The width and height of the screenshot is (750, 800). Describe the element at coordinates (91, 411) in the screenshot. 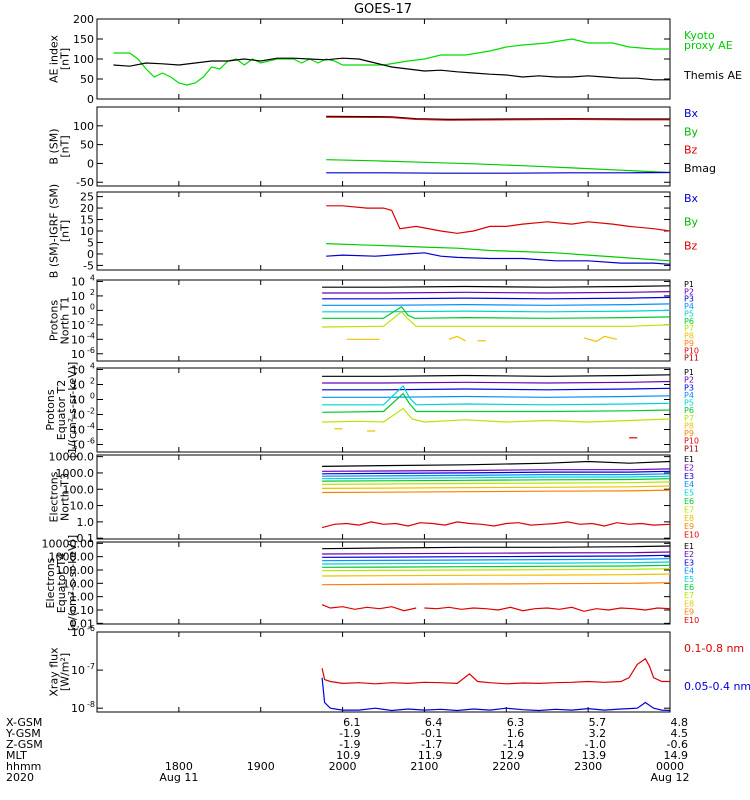

I see `p_t2-ytick-exponent: -2` at that location.